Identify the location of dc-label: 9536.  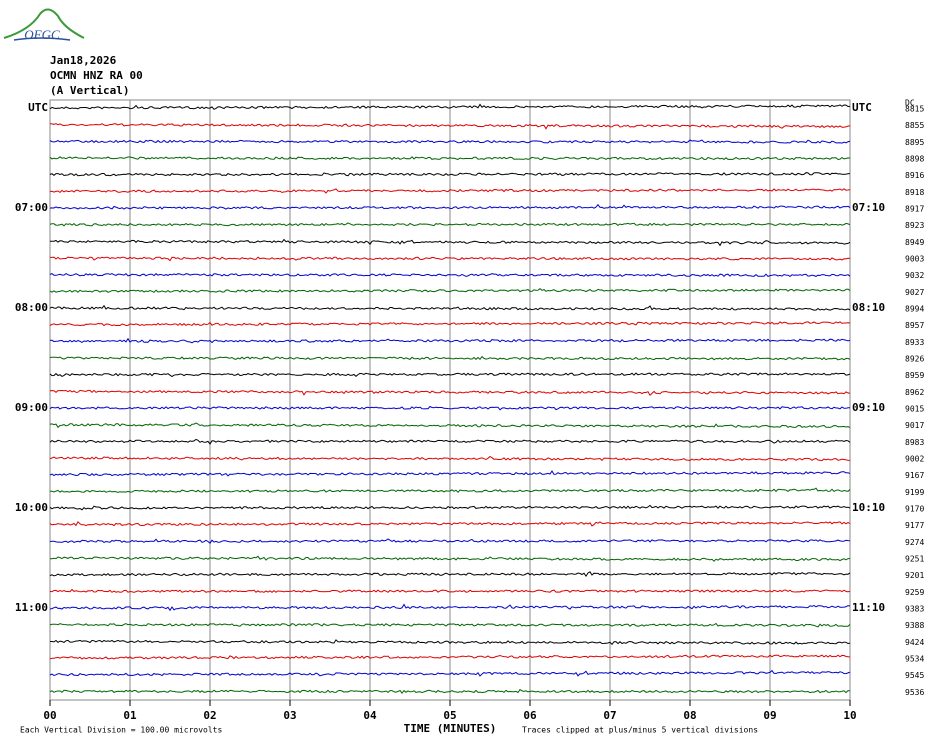
(914, 692).